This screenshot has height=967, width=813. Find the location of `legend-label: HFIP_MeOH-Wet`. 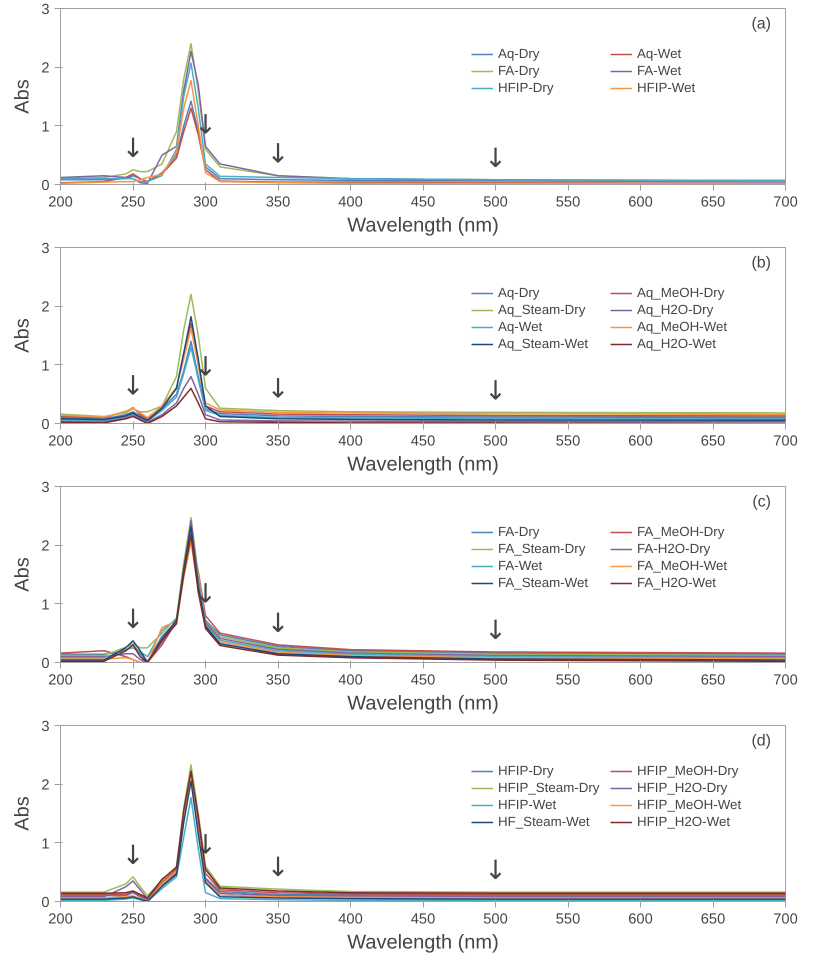

legend-label: HFIP_MeOH-Wet is located at coordinates (689, 804).